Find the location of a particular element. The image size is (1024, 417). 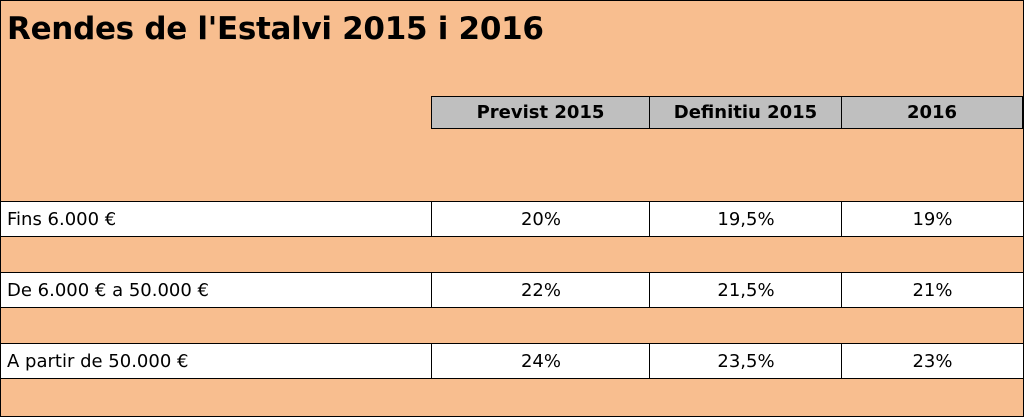

table-title: Rendes de l'Estalvi 2015 i 2016 is located at coordinates (275, 29).